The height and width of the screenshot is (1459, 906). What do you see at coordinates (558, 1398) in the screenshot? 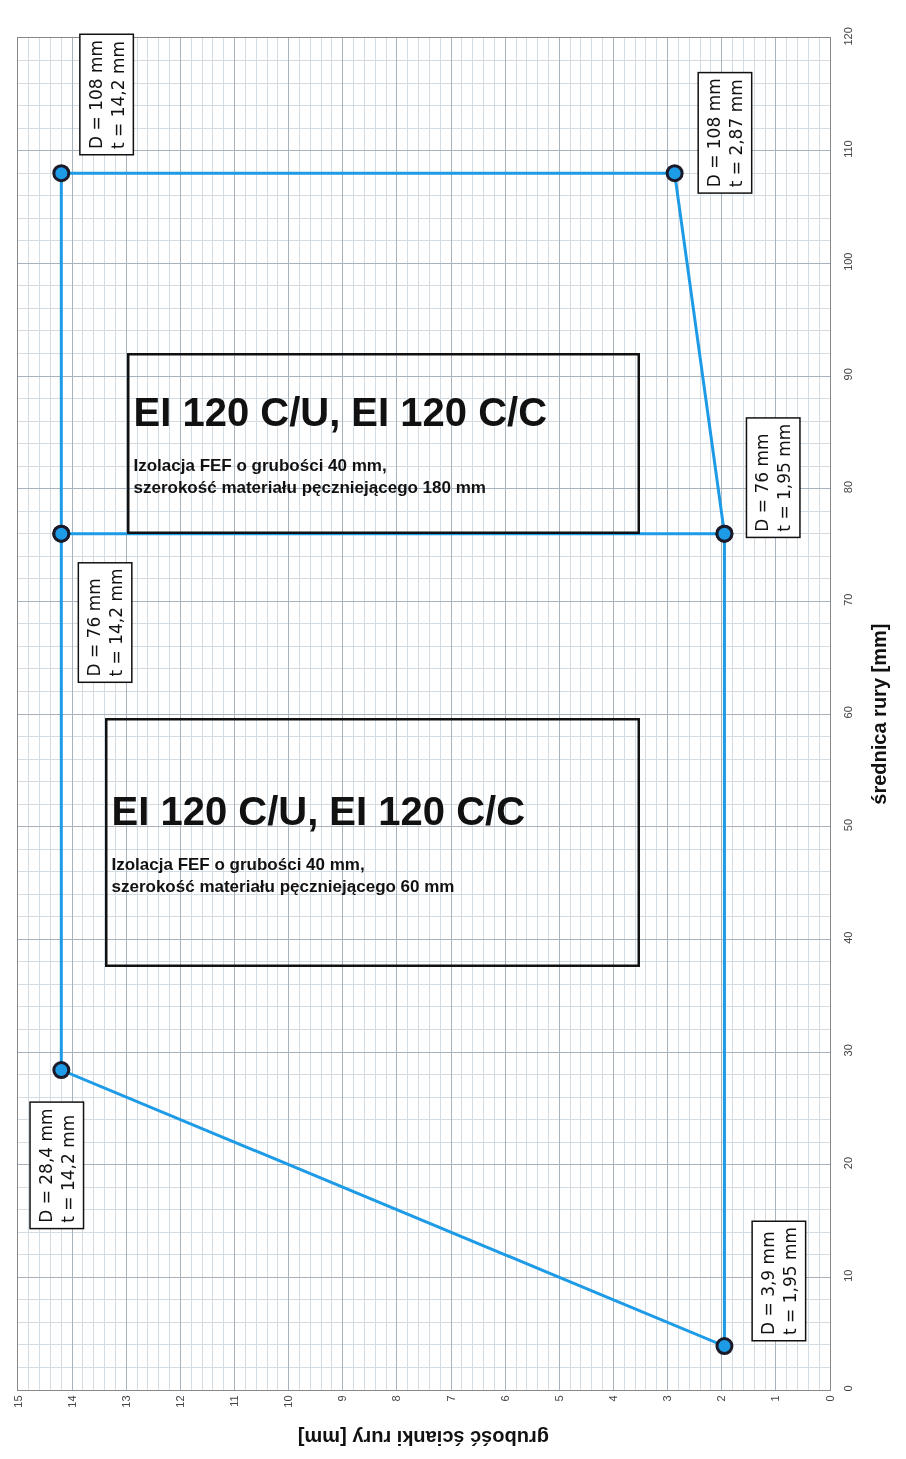
I see `x-tick-label: 5` at bounding box center [558, 1398].